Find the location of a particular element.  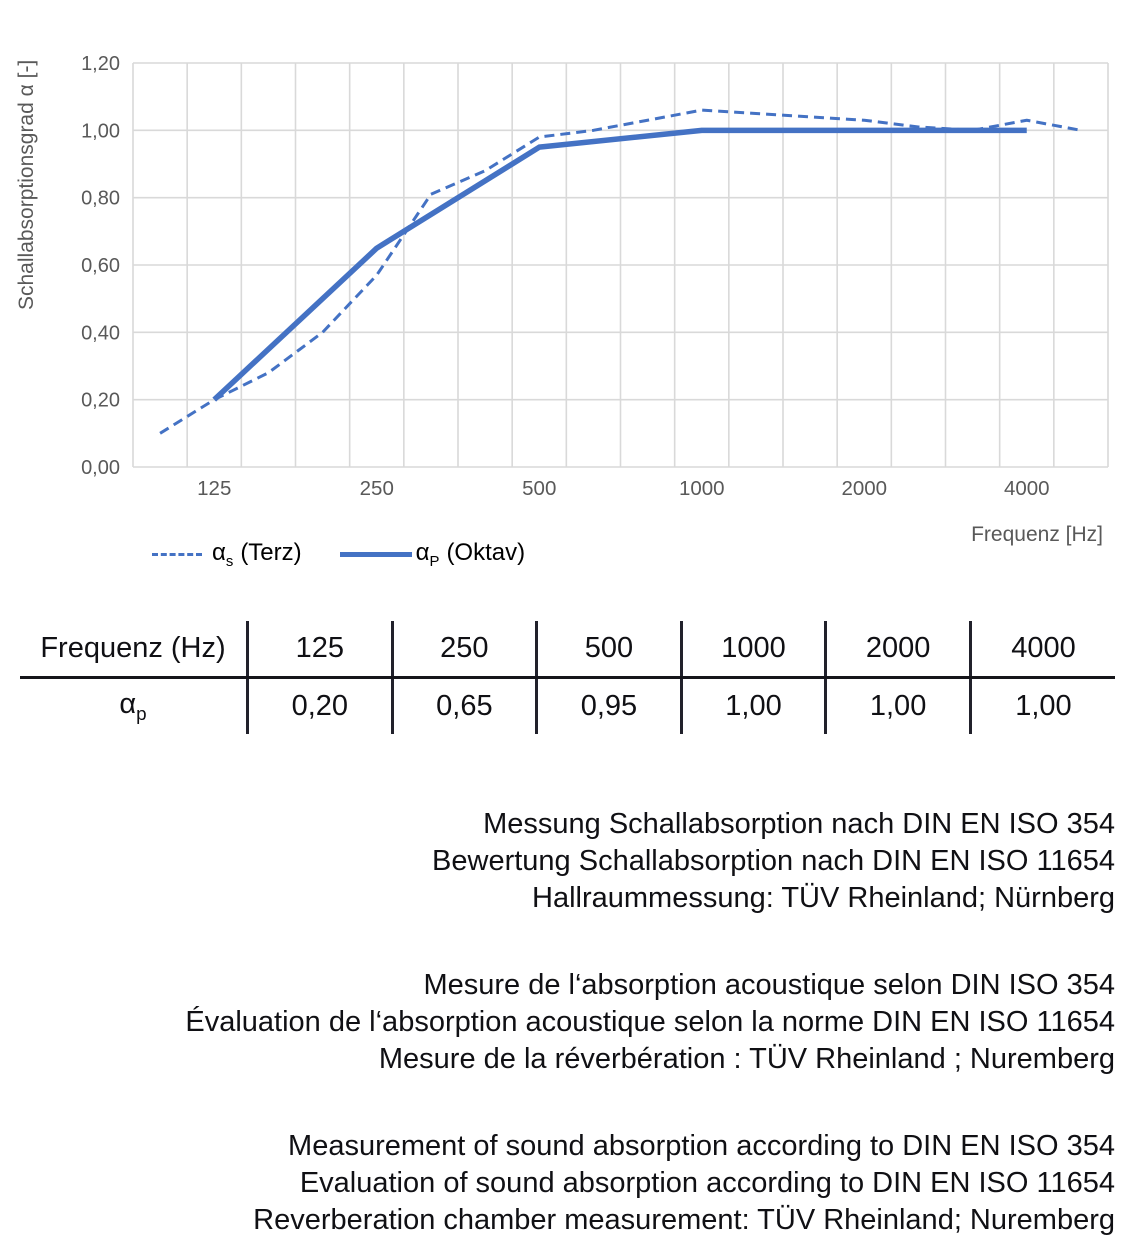

caption-line: Hallraummessung: TÜV Rheinland; Nürnberg is located at coordinates (823, 898).